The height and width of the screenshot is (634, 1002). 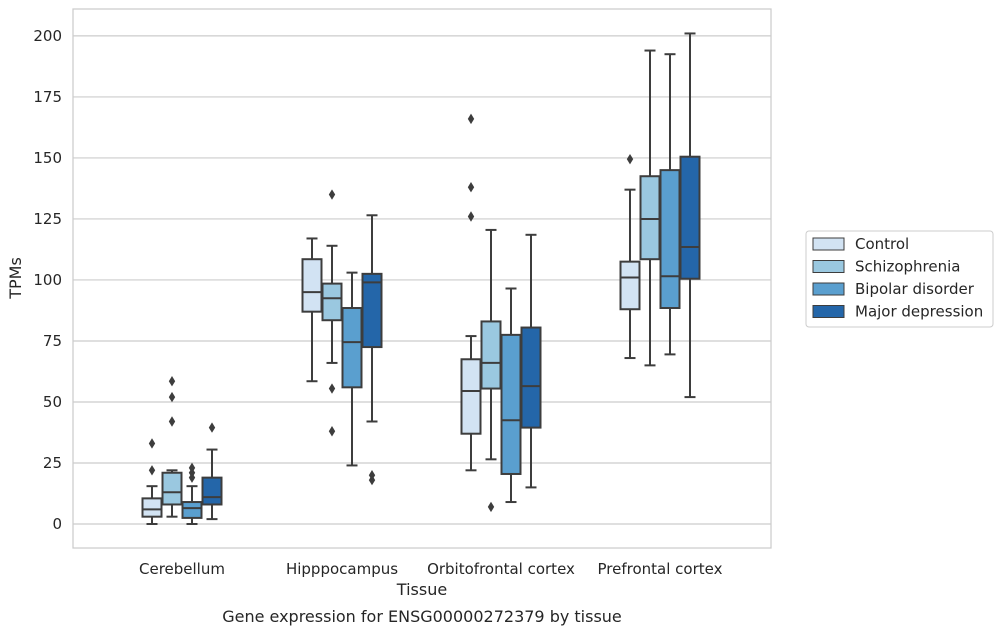 What do you see at coordinates (182, 569) in the screenshot?
I see `x-tick-label: Cerebellum` at bounding box center [182, 569].